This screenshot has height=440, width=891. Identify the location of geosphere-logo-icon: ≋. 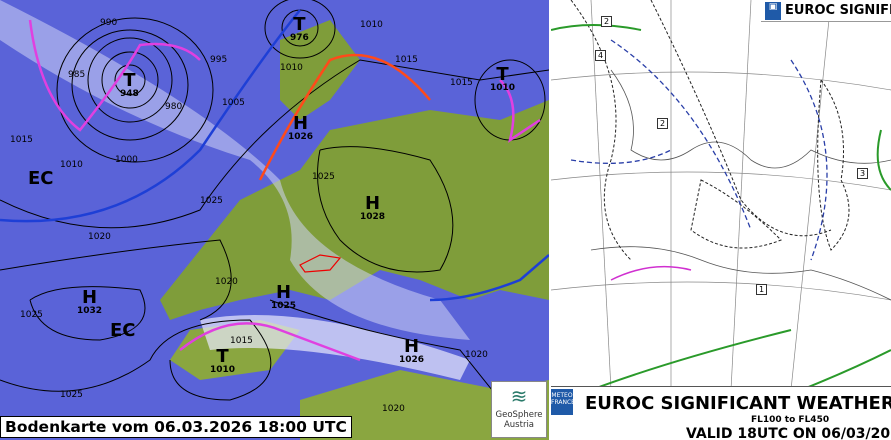
(519, 396).